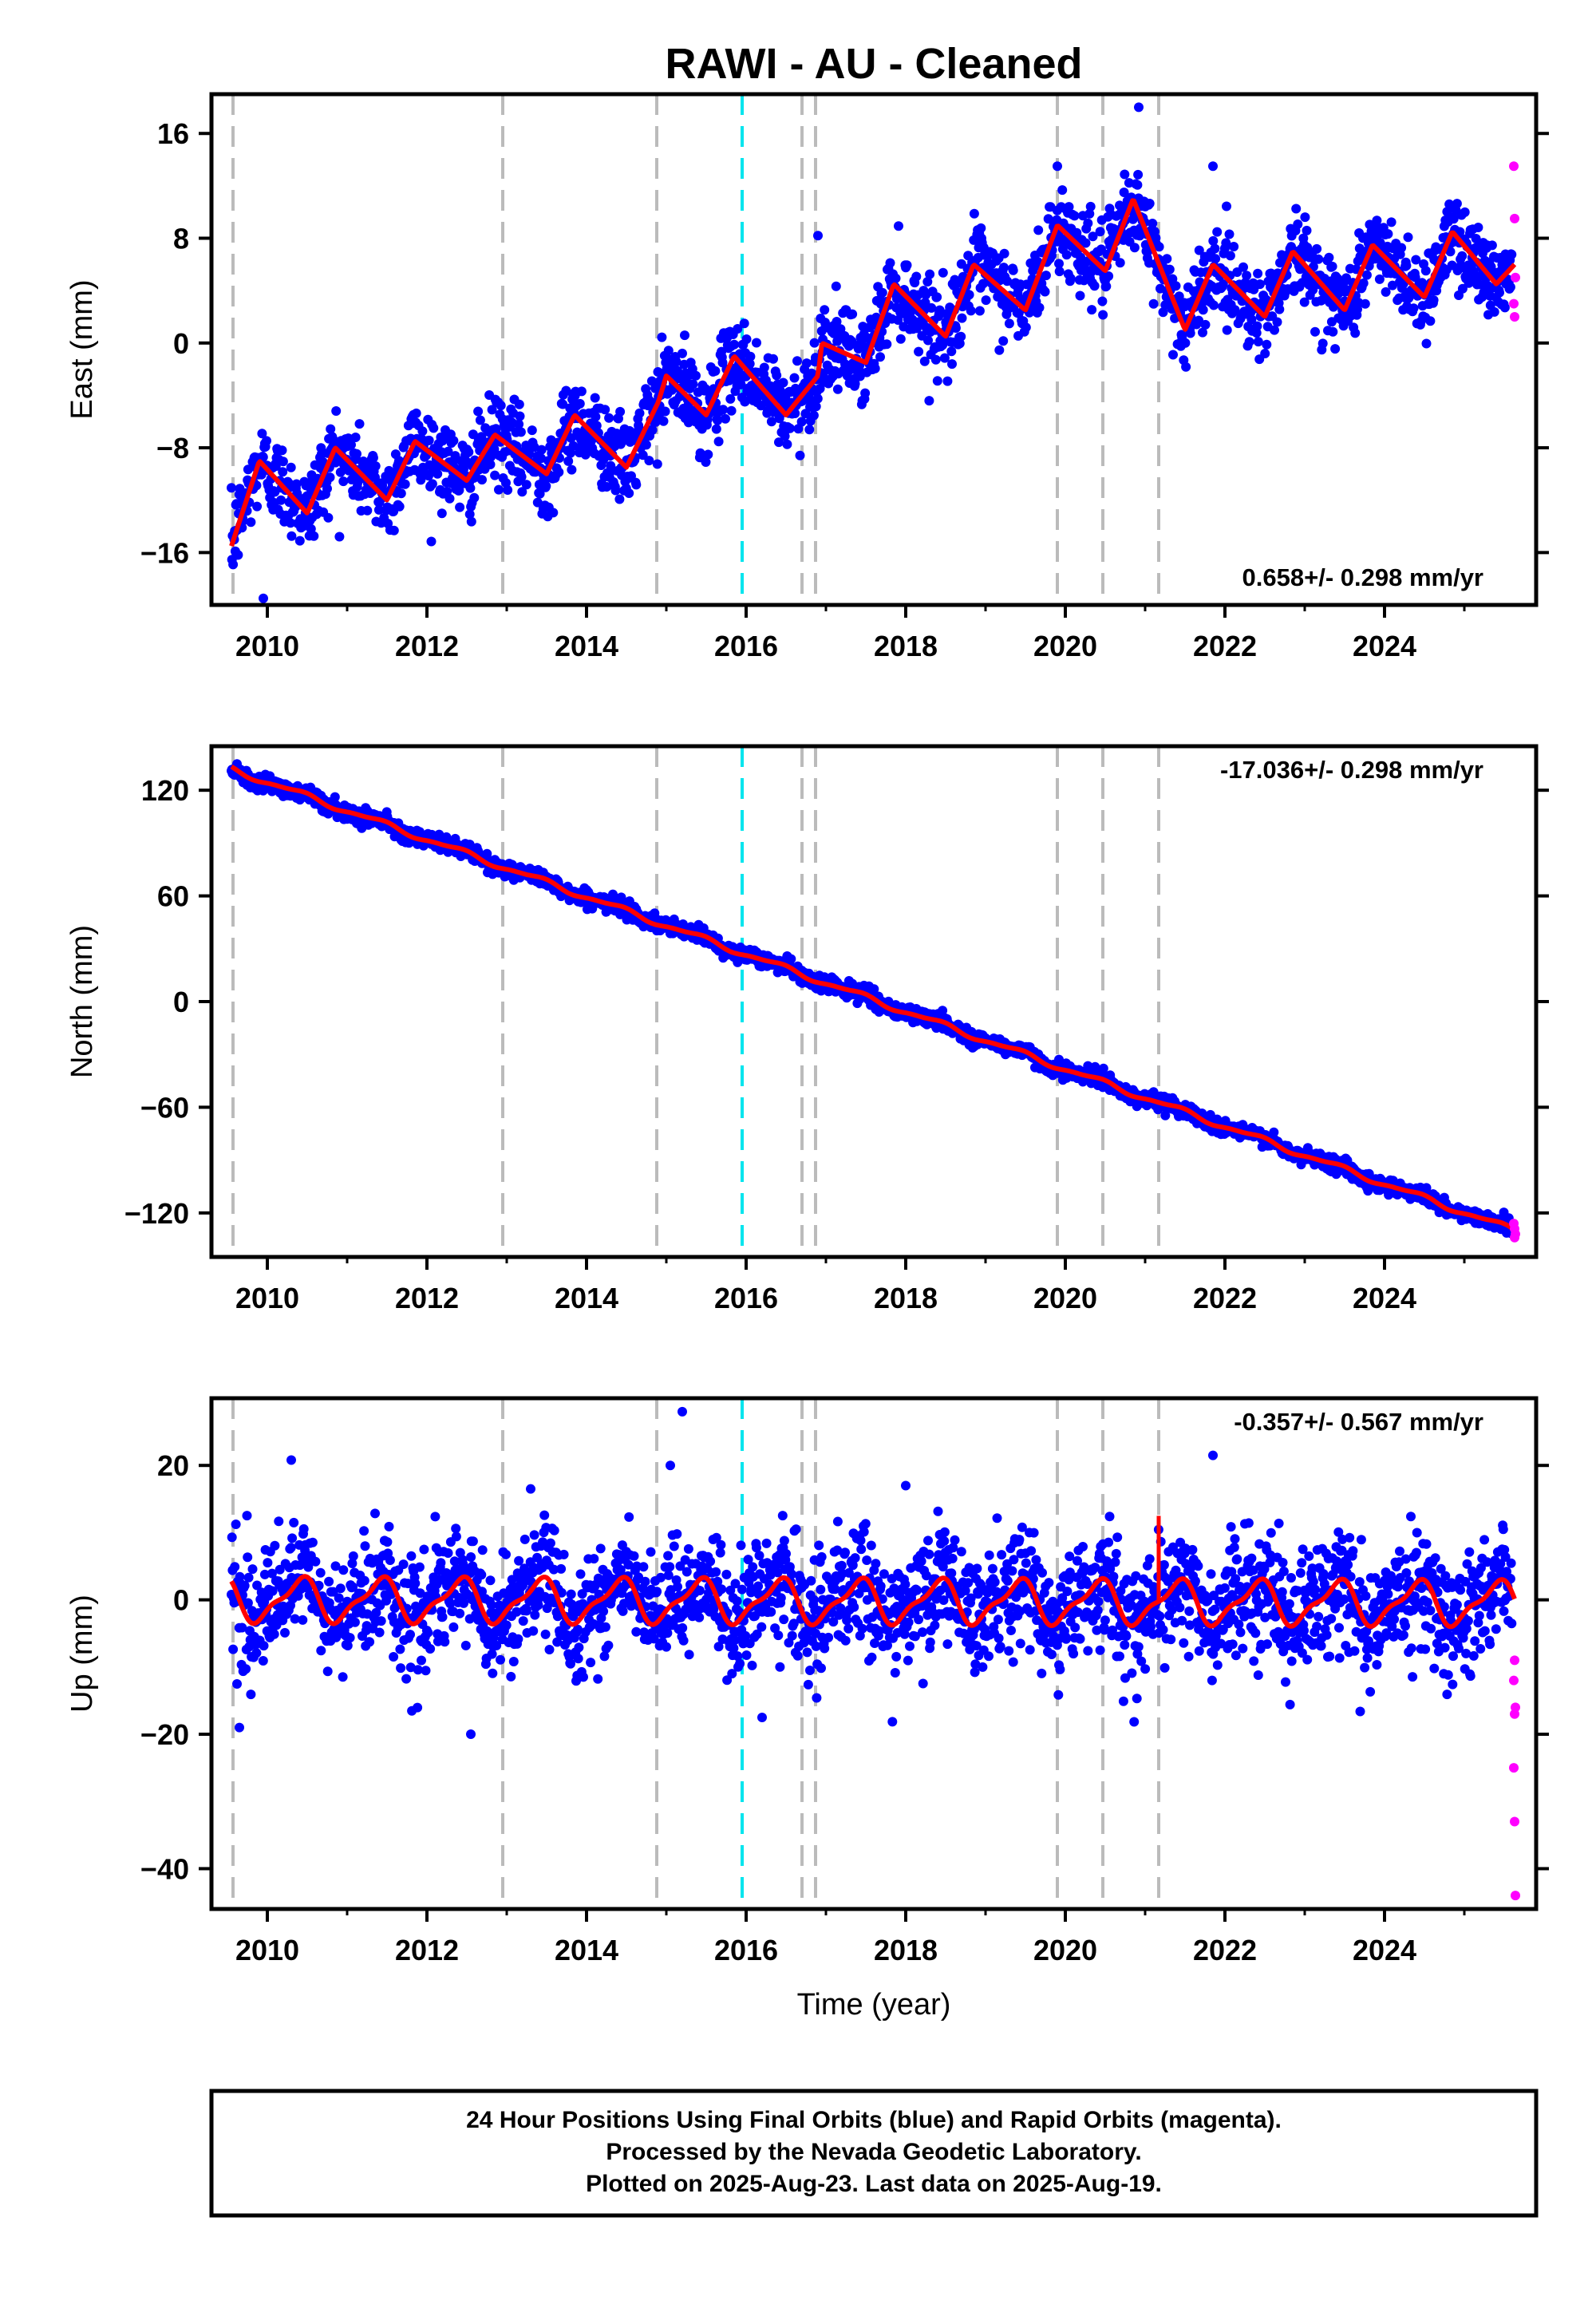 The image size is (1596, 2316). What do you see at coordinates (82, 349) in the screenshot?
I see `y-axis-label: East (mm)` at bounding box center [82, 349].